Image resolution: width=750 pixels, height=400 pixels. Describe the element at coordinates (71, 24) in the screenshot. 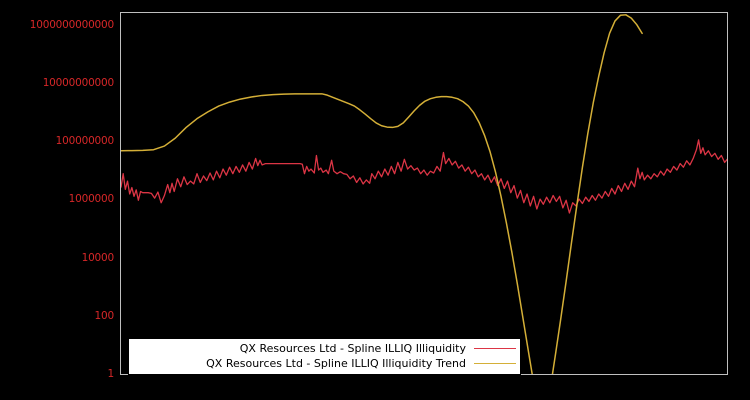

I see `y-tick-label: 1000000000000` at that location.